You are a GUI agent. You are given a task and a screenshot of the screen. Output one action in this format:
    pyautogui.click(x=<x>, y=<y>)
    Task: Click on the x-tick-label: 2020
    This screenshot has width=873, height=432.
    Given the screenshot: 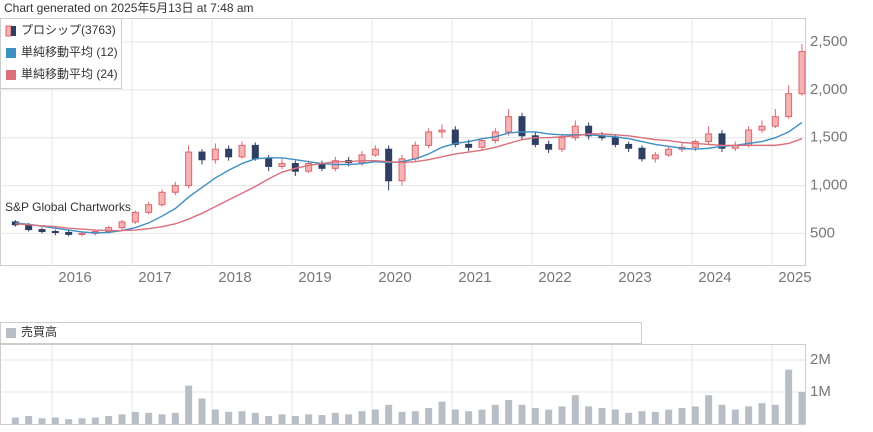 What is the action you would take?
    pyautogui.click(x=394, y=277)
    